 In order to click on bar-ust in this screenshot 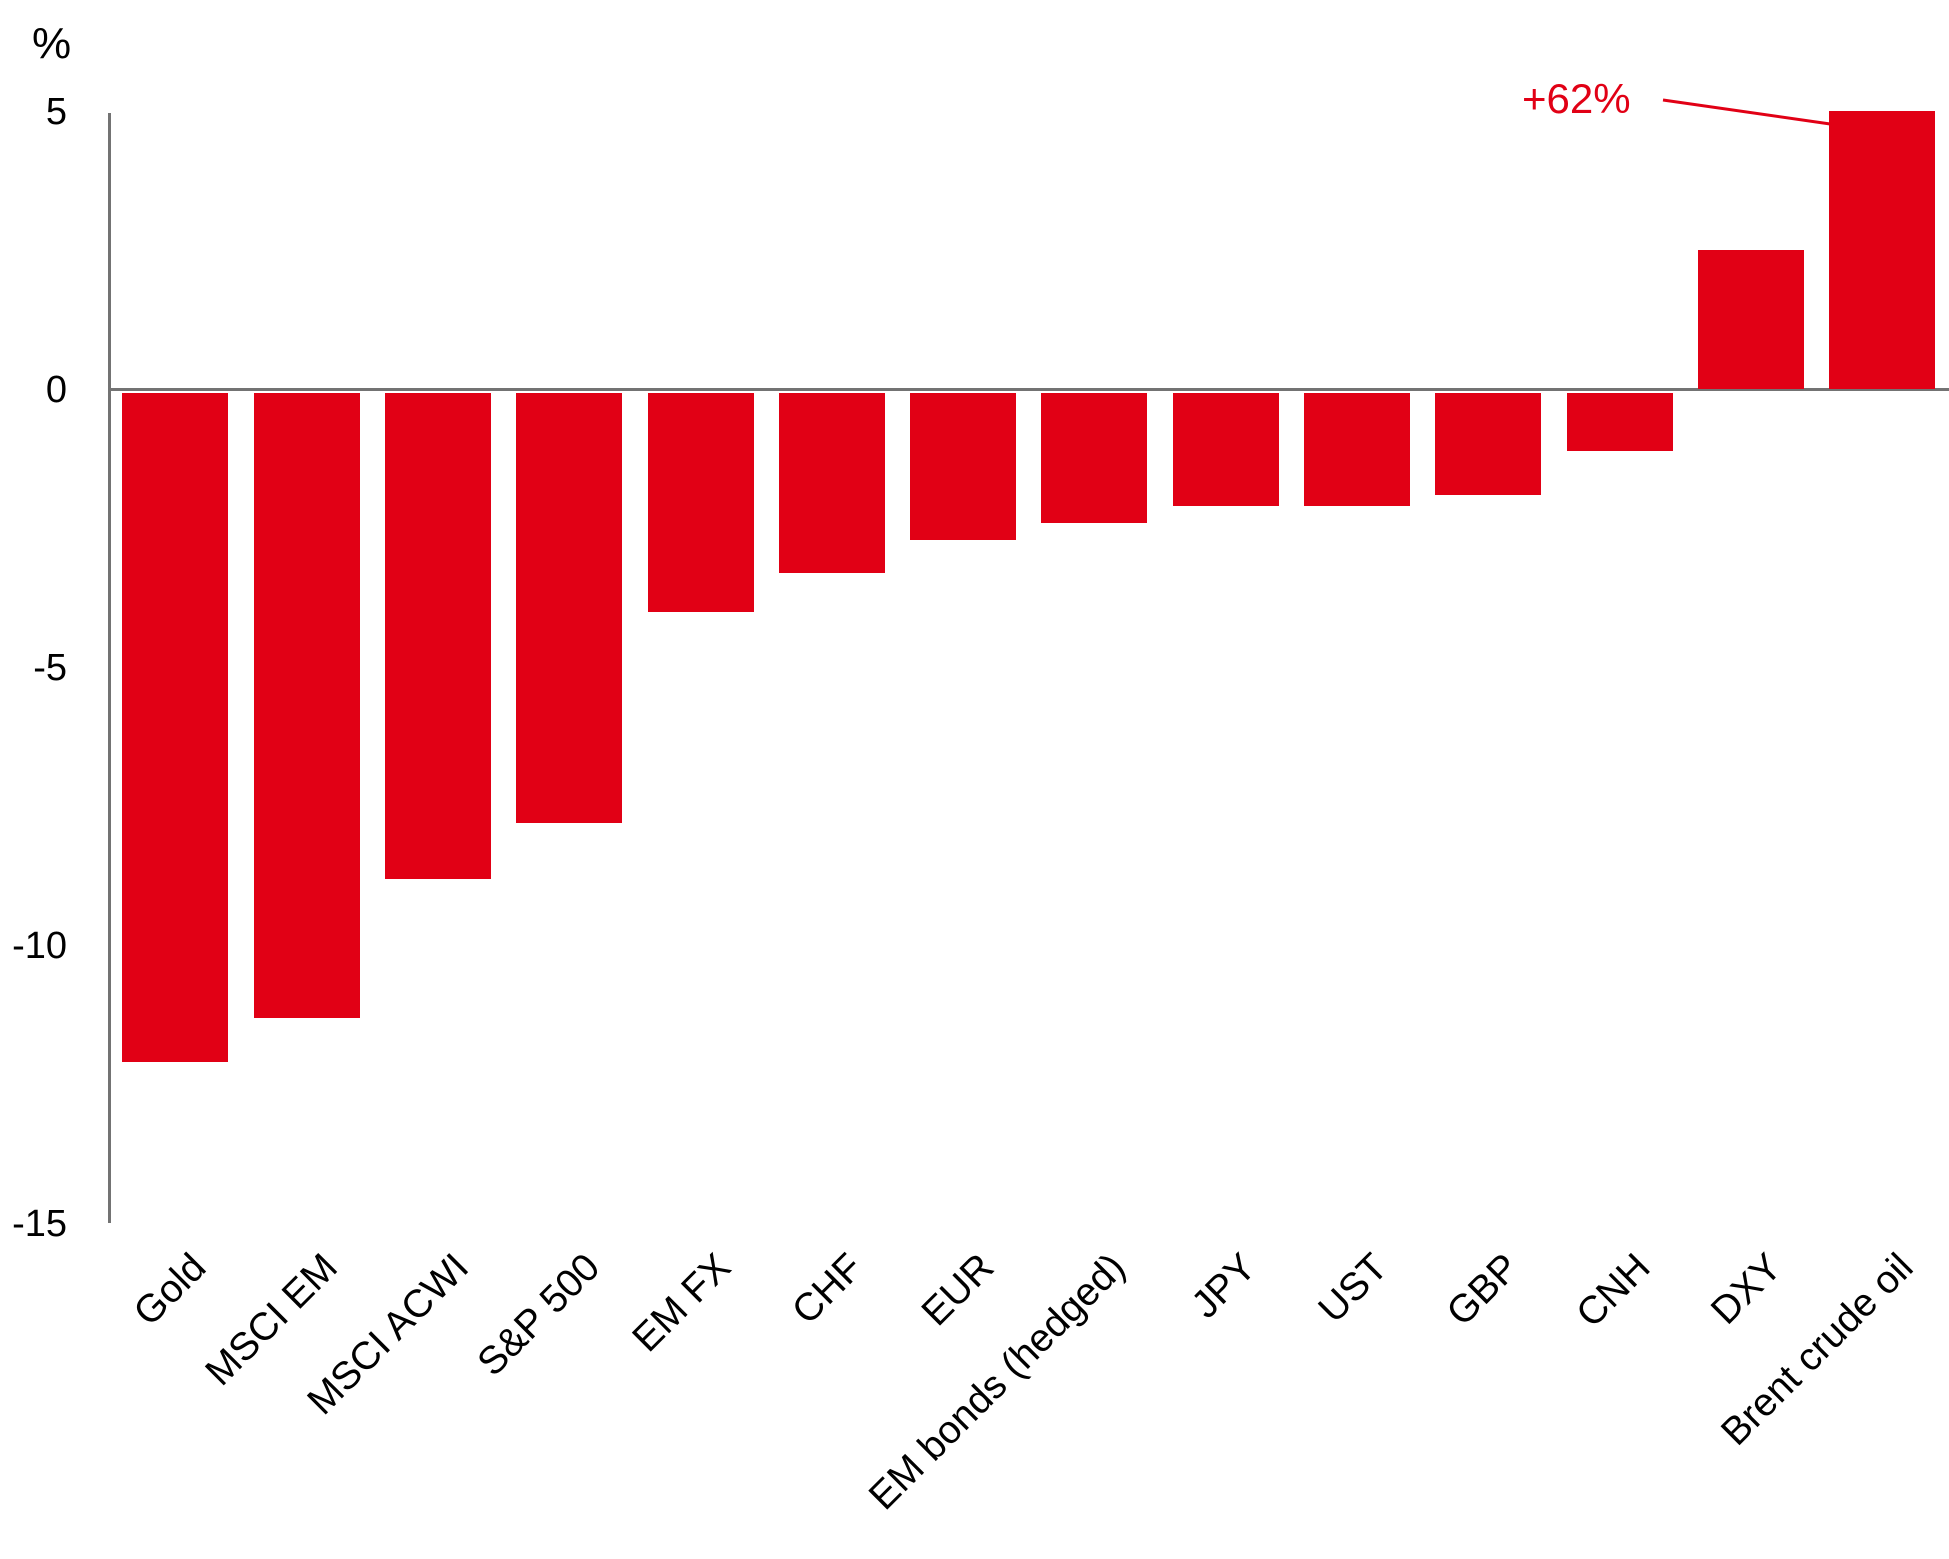, I will do `click(1357, 449)`.